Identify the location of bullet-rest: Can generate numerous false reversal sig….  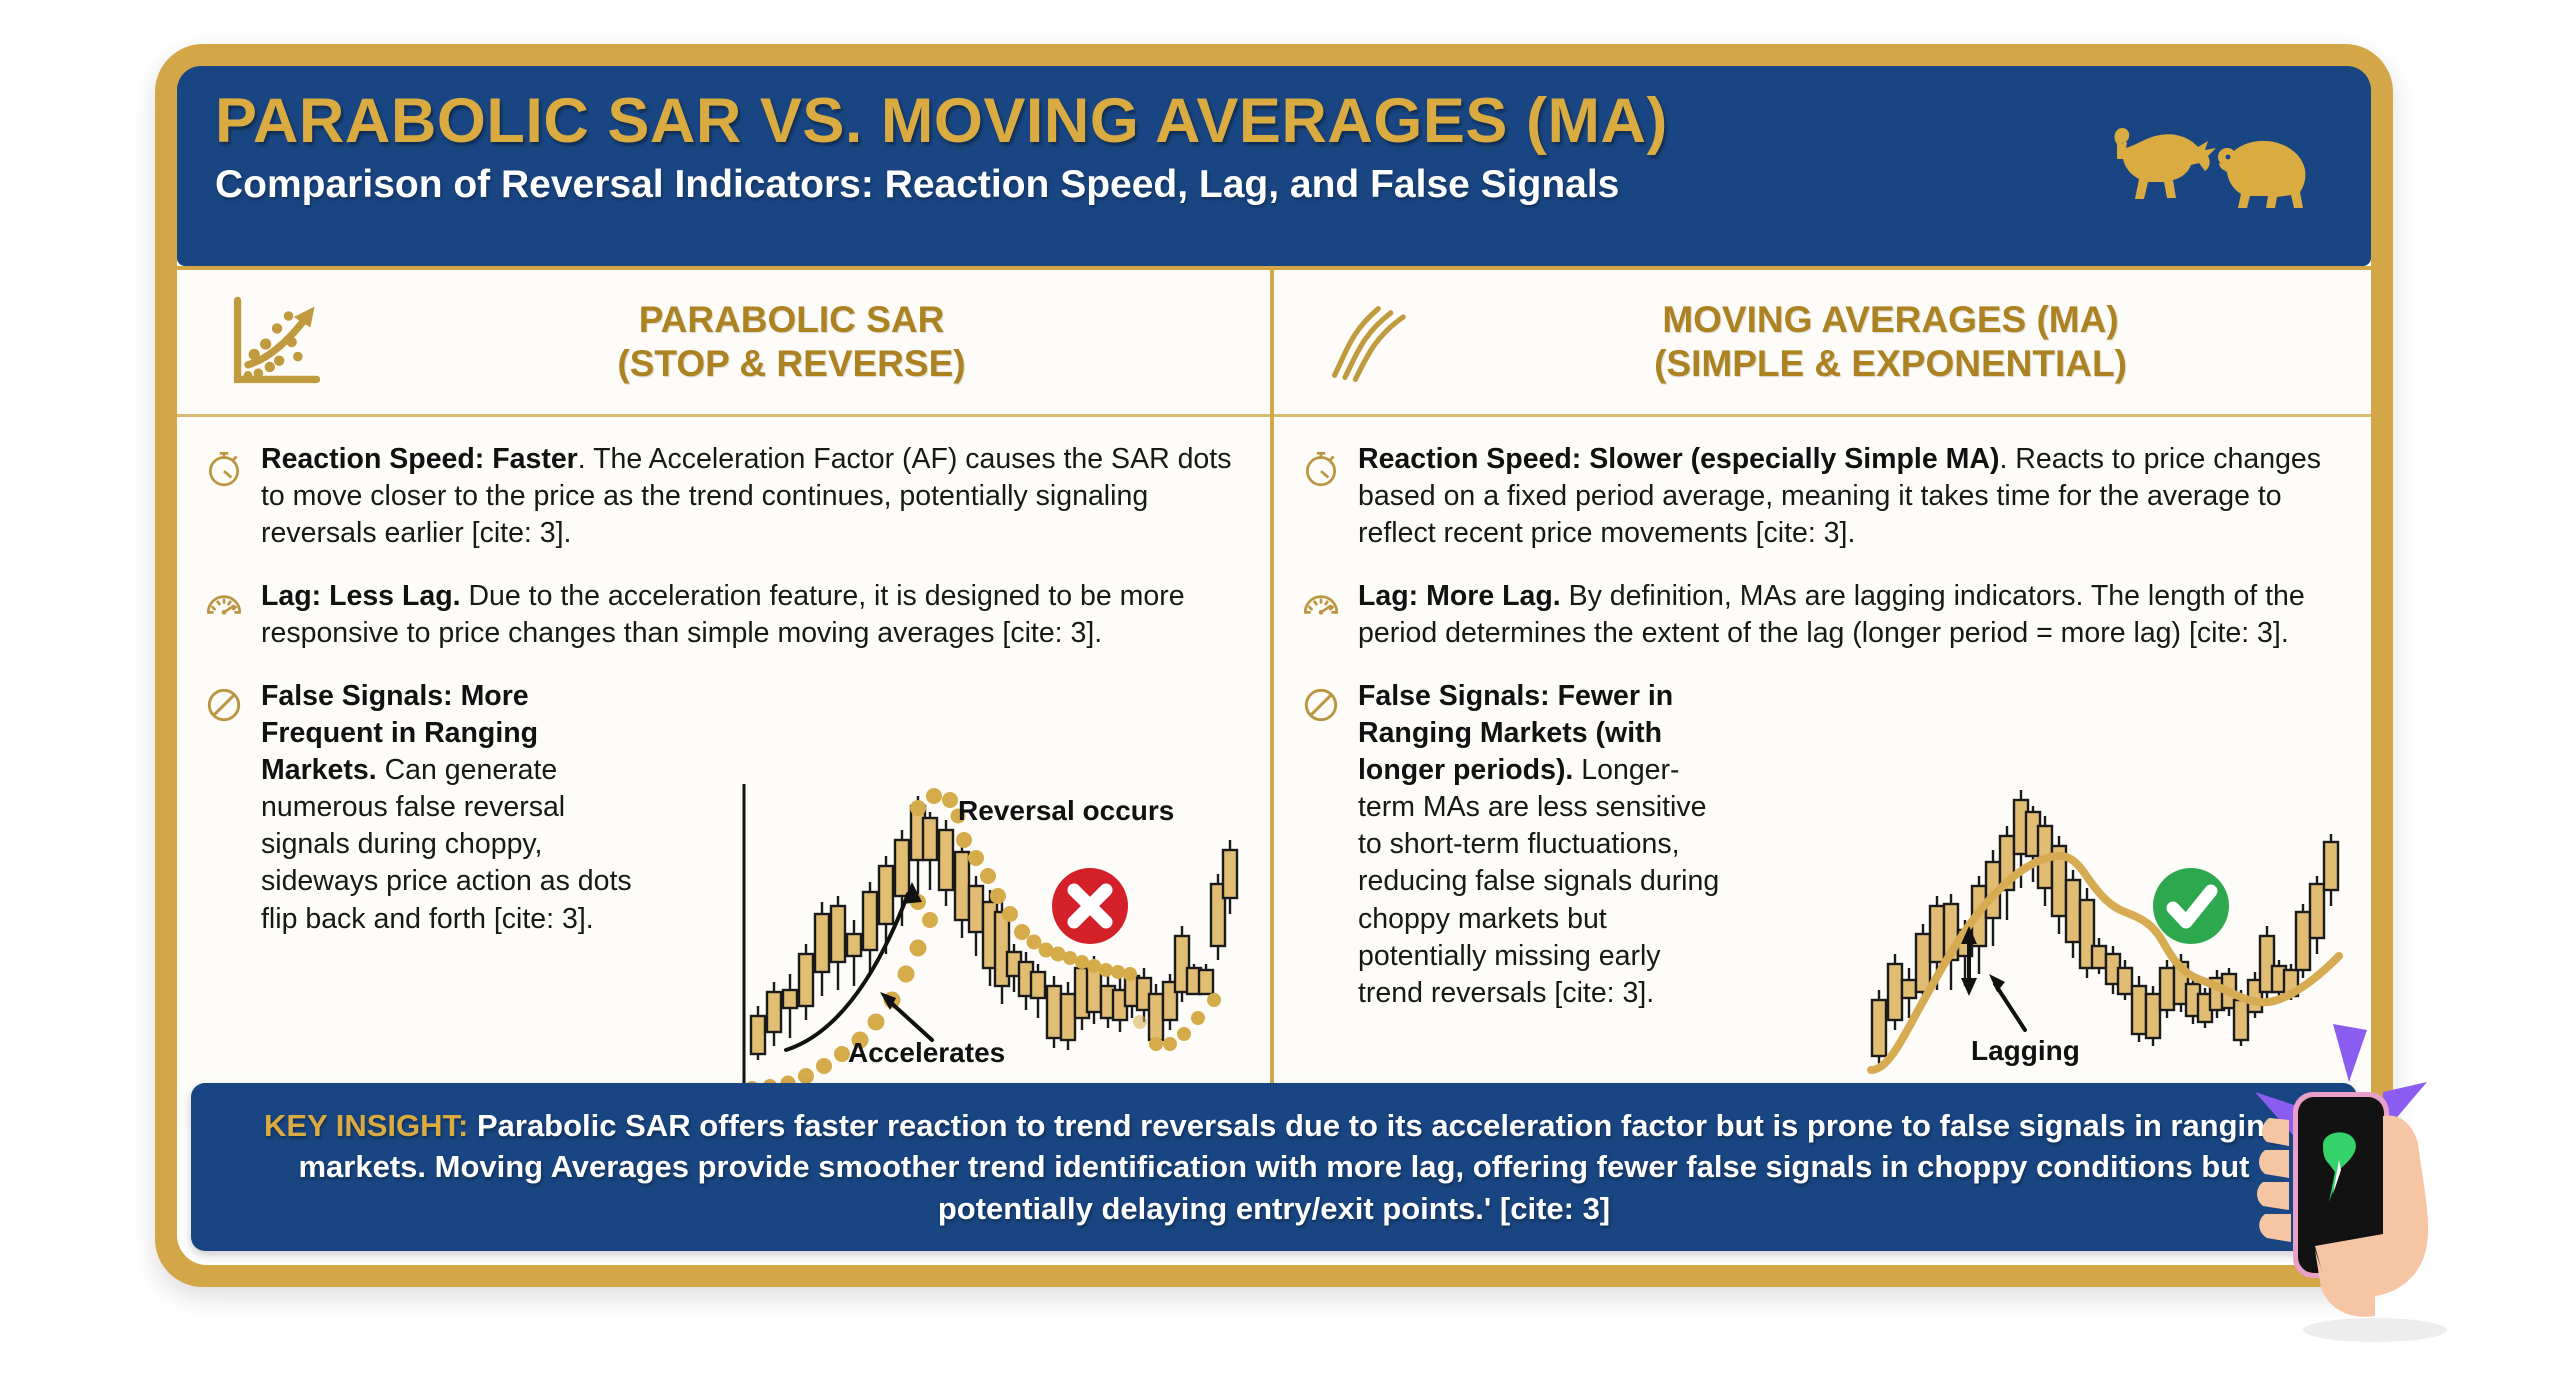
(446, 844).